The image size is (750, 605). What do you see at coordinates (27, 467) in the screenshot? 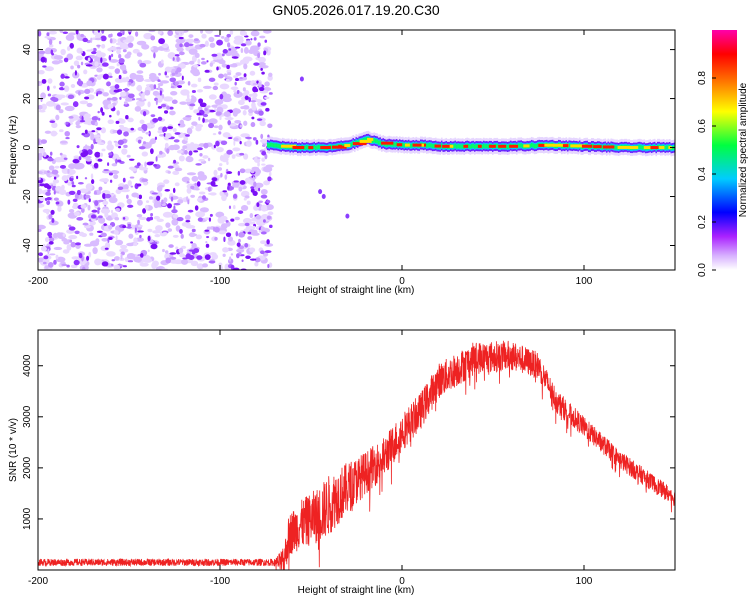
I see `snr-y-tick-label: 2000` at bounding box center [27, 467].